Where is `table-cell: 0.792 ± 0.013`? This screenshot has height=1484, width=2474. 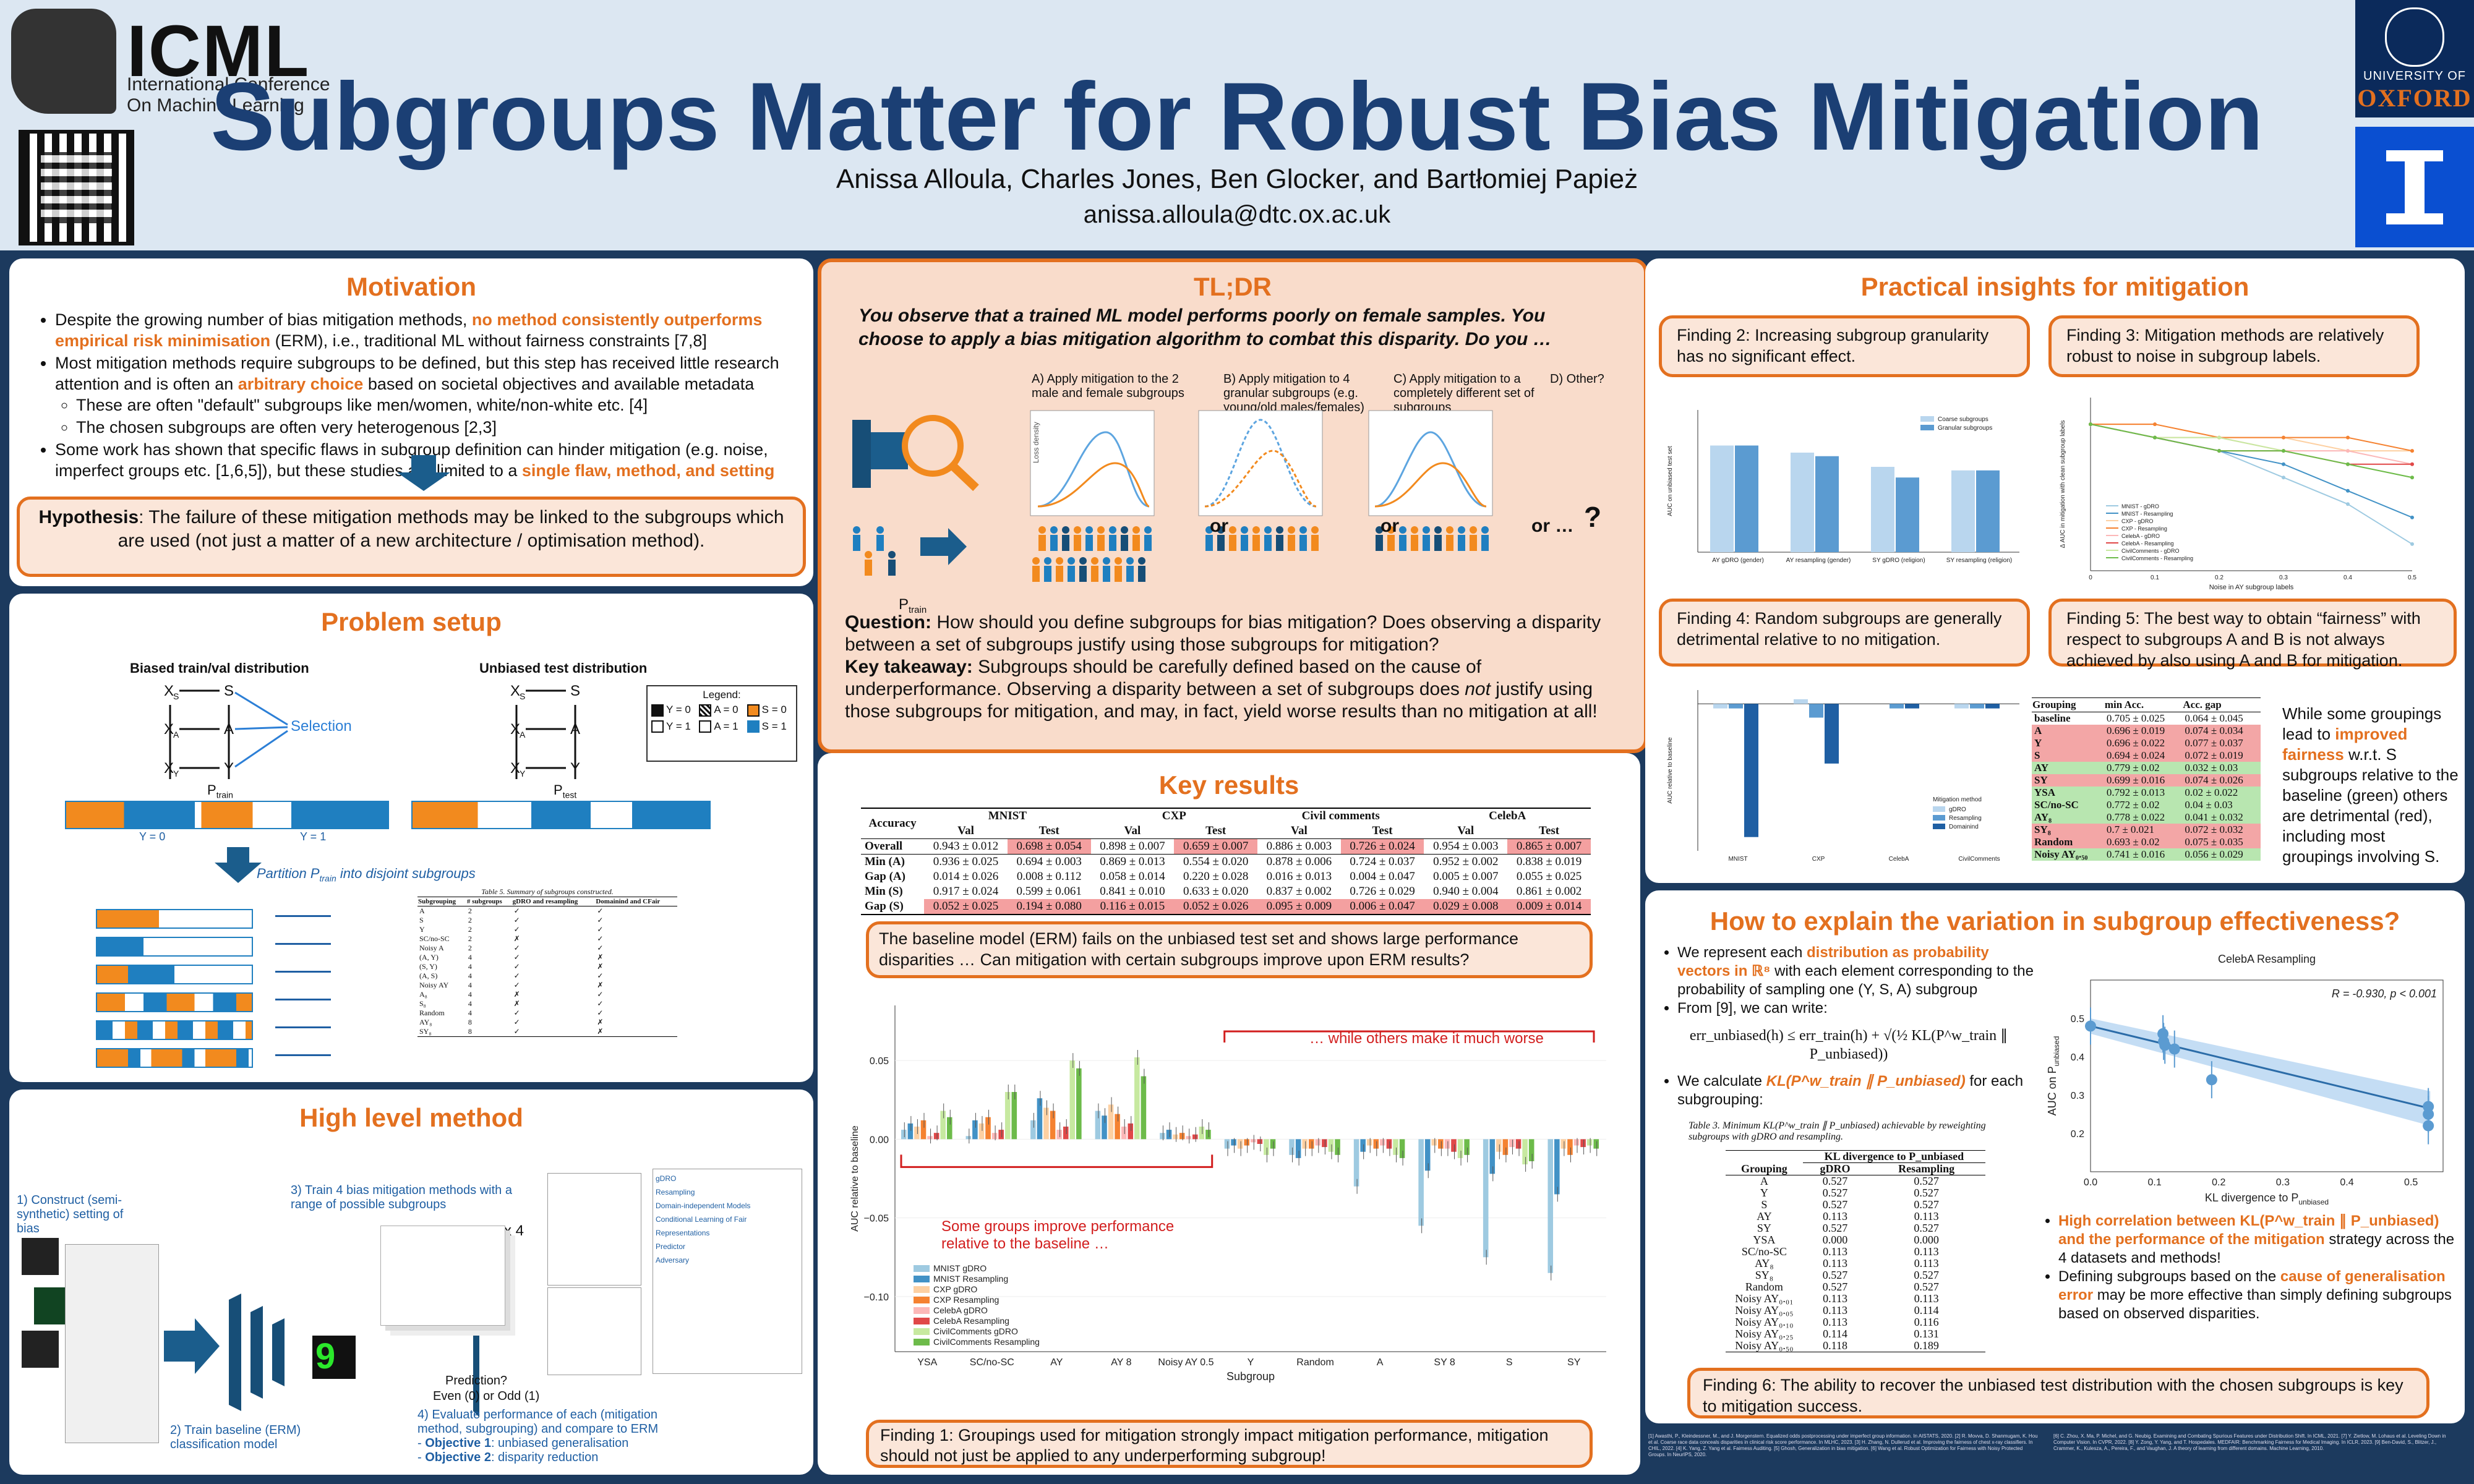 table-cell: 0.792 ± 0.013 is located at coordinates (2135, 792).